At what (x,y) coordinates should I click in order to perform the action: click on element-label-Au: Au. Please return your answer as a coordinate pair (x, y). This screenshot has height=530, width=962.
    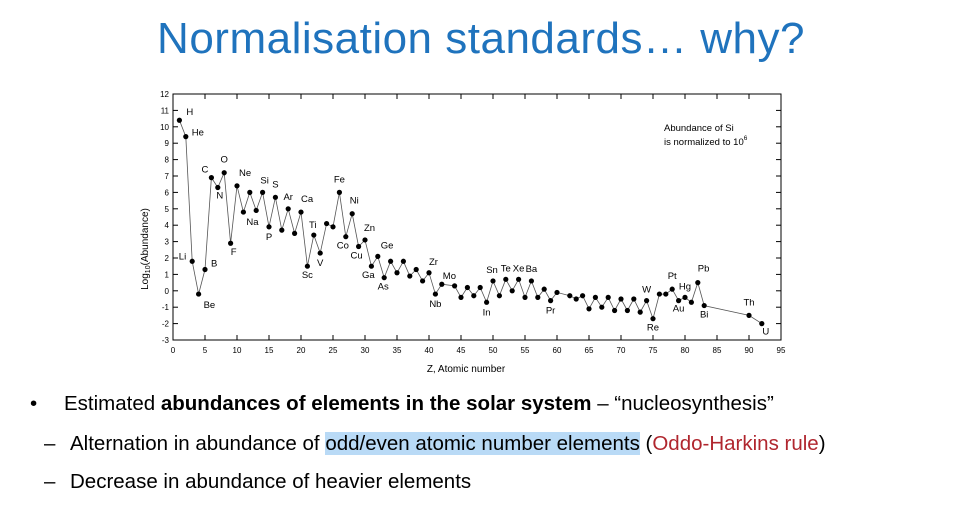
    Looking at the image, I should click on (679, 309).